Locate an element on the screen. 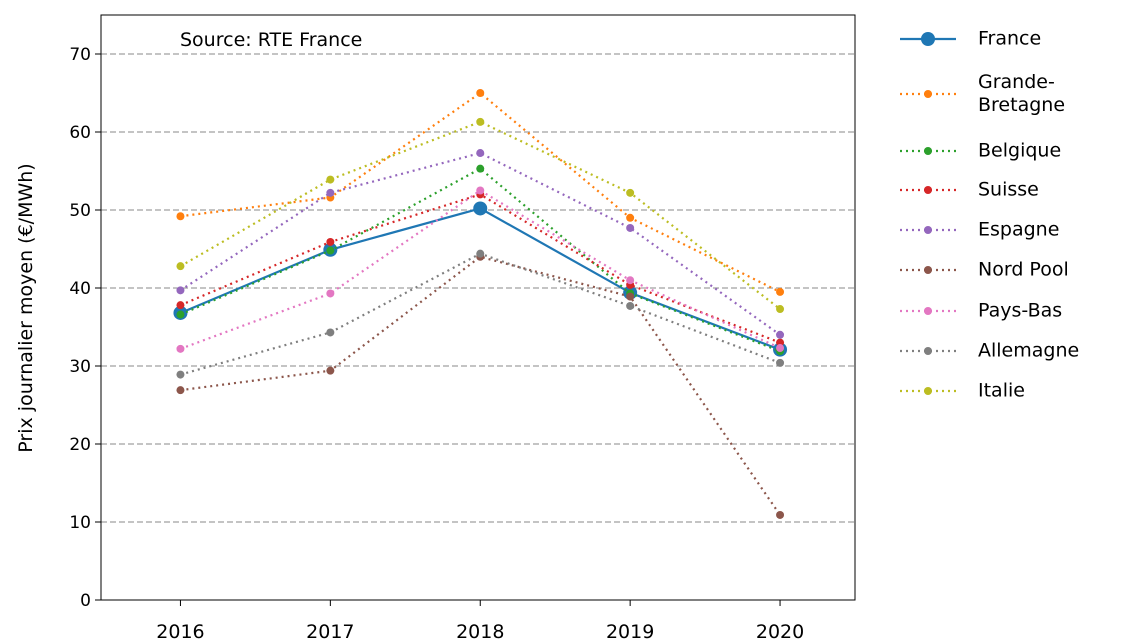 The image size is (1121, 641). annotation: Source: RTE France is located at coordinates (271, 40).